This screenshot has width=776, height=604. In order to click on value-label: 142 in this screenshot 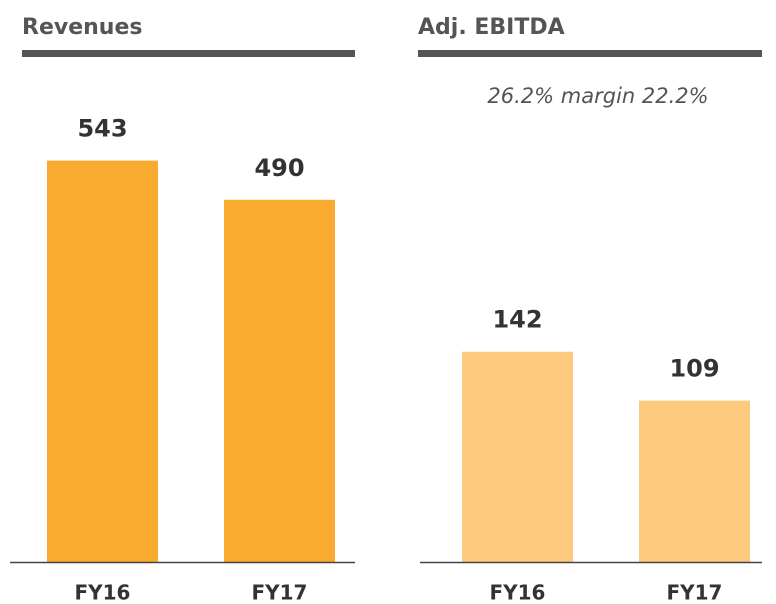, I will do `click(517, 320)`.